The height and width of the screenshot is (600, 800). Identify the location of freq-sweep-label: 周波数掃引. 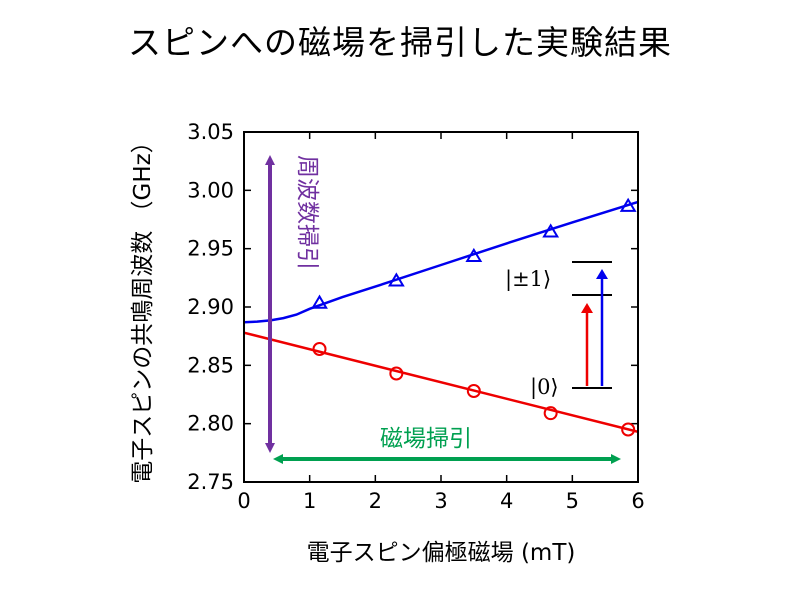
(307, 212).